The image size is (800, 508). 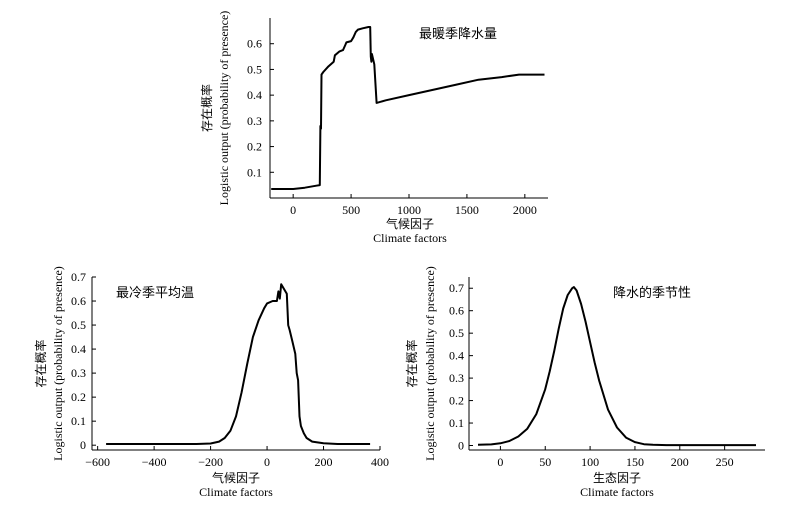 I want to click on x-tick-label: −400, so click(x=154, y=462).